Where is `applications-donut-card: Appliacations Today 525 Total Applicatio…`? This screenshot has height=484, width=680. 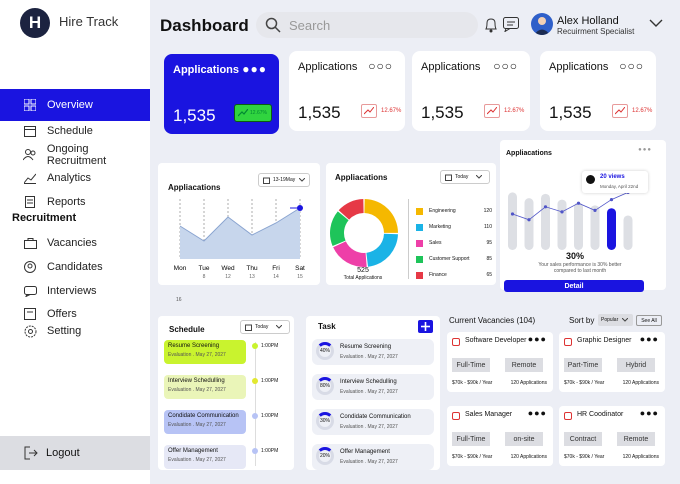 applications-donut-card: Appliacations Today 525 Total Applicatio… is located at coordinates (411, 224).